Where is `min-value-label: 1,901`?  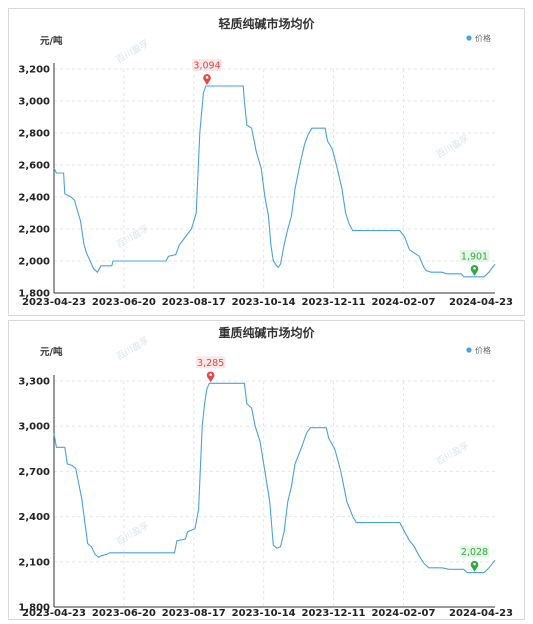
min-value-label: 1,901 is located at coordinates (474, 256).